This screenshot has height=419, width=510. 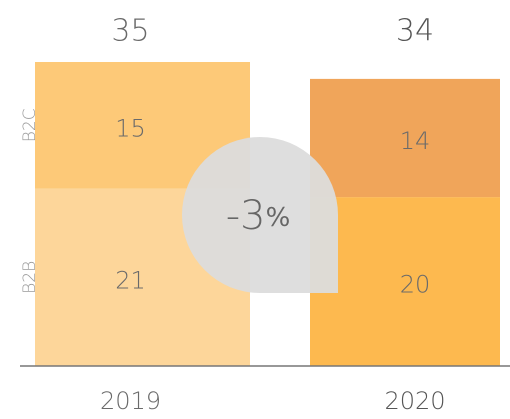 What do you see at coordinates (130, 280) in the screenshot?
I see `value-label: 21` at bounding box center [130, 280].